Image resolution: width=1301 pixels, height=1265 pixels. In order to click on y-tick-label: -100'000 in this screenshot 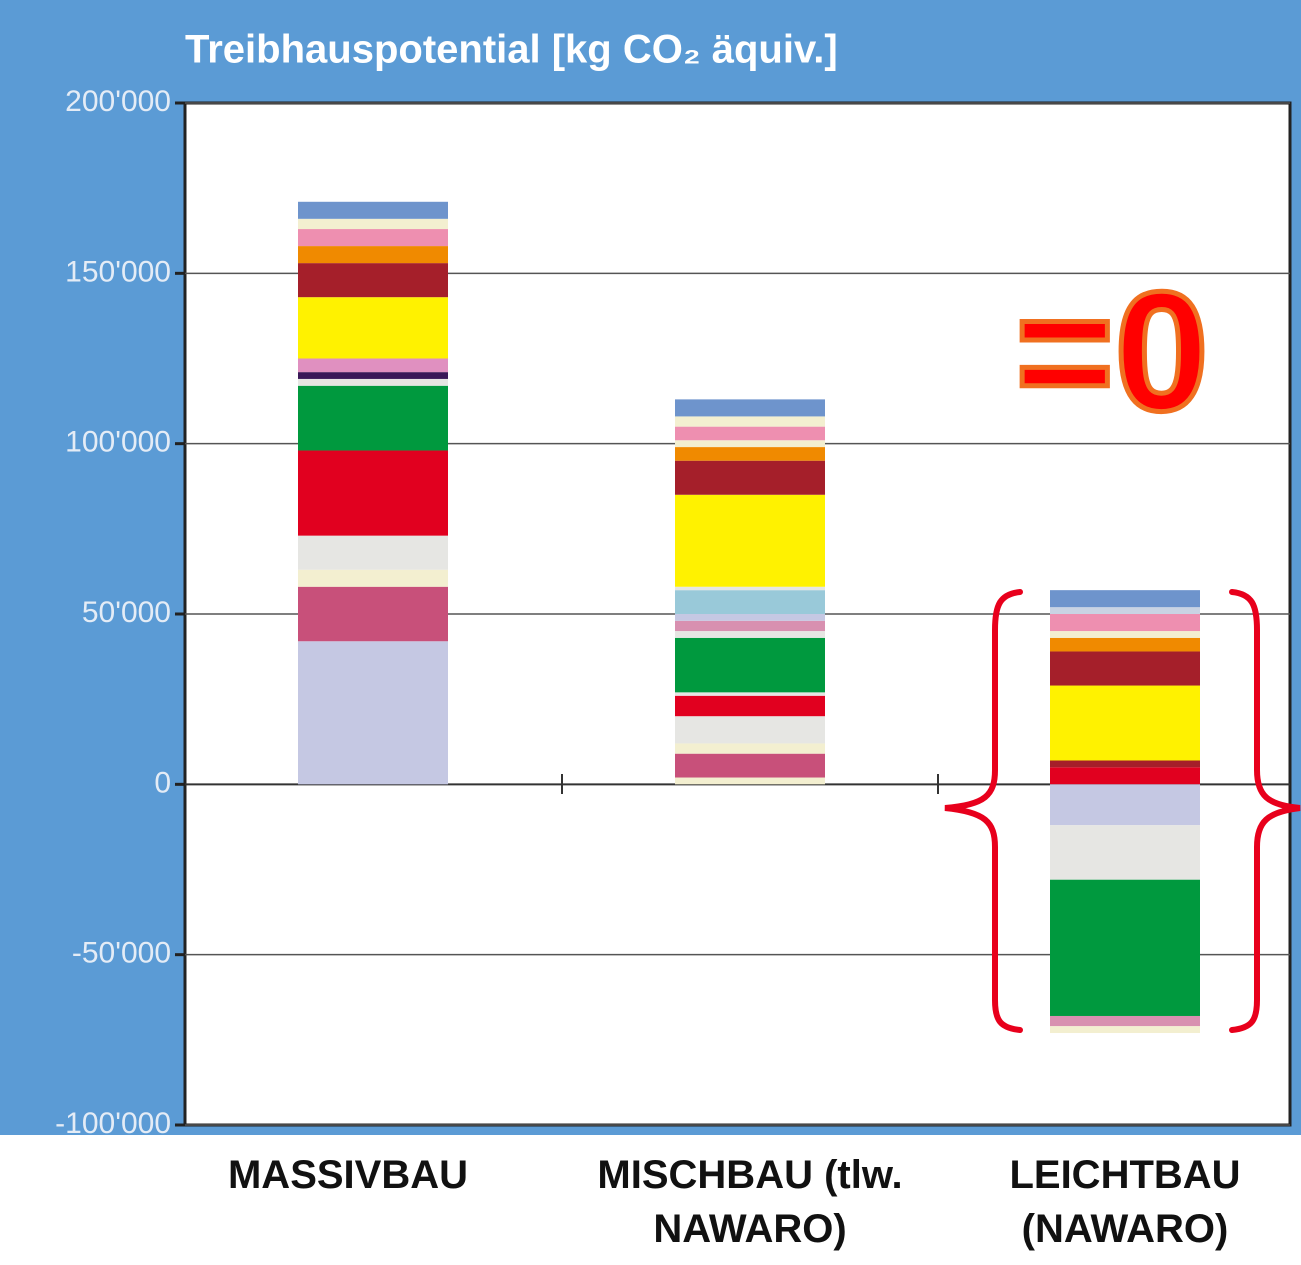, I will do `click(113, 1123)`.